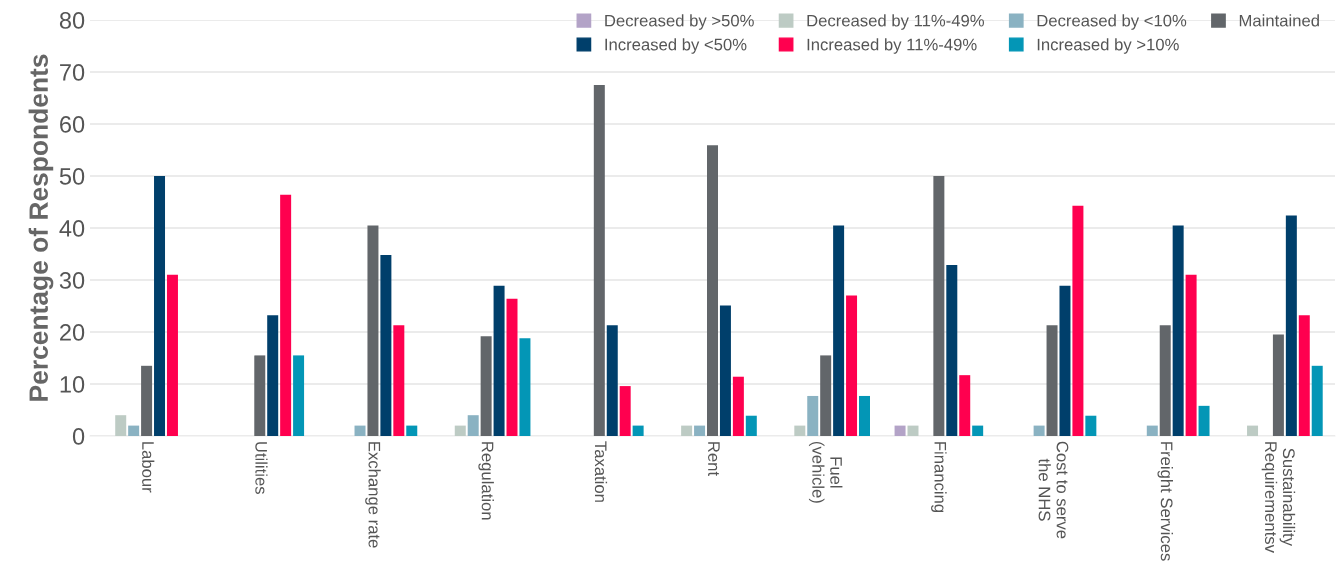  I want to click on y-axis-title: Percentage of Respondents, so click(41, 227).